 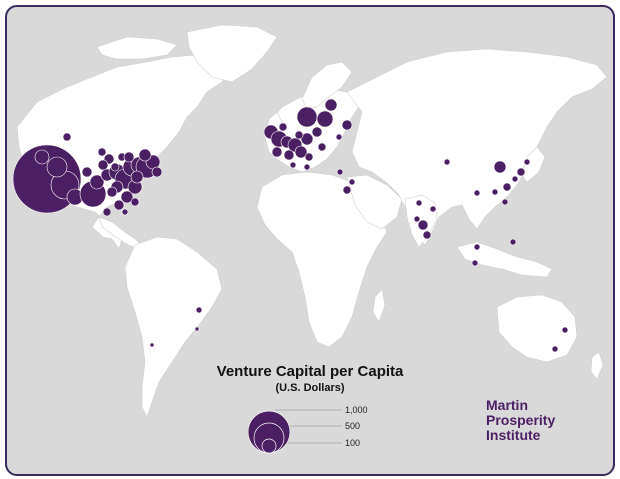 What do you see at coordinates (513, 435) in the screenshot?
I see `logo-line-3: Institute` at bounding box center [513, 435].